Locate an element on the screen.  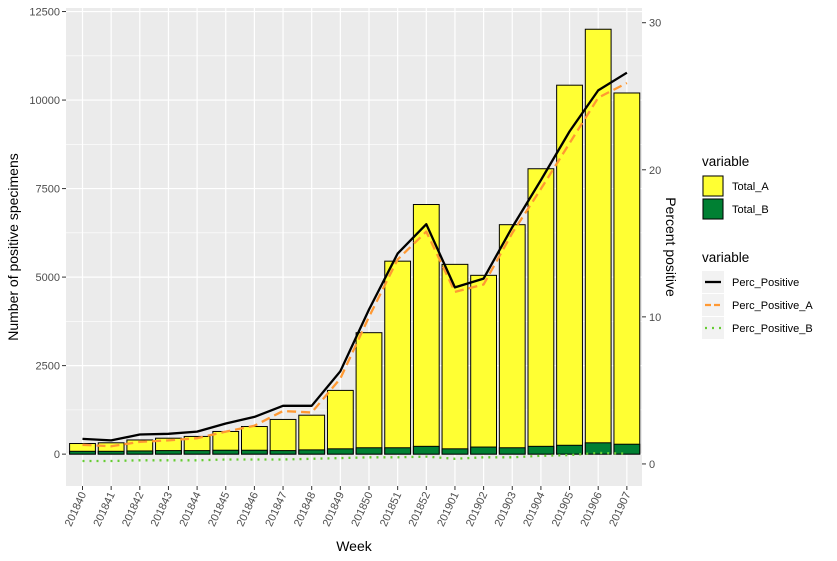
x-tick-label: 201904 is located at coordinates (534, 509).